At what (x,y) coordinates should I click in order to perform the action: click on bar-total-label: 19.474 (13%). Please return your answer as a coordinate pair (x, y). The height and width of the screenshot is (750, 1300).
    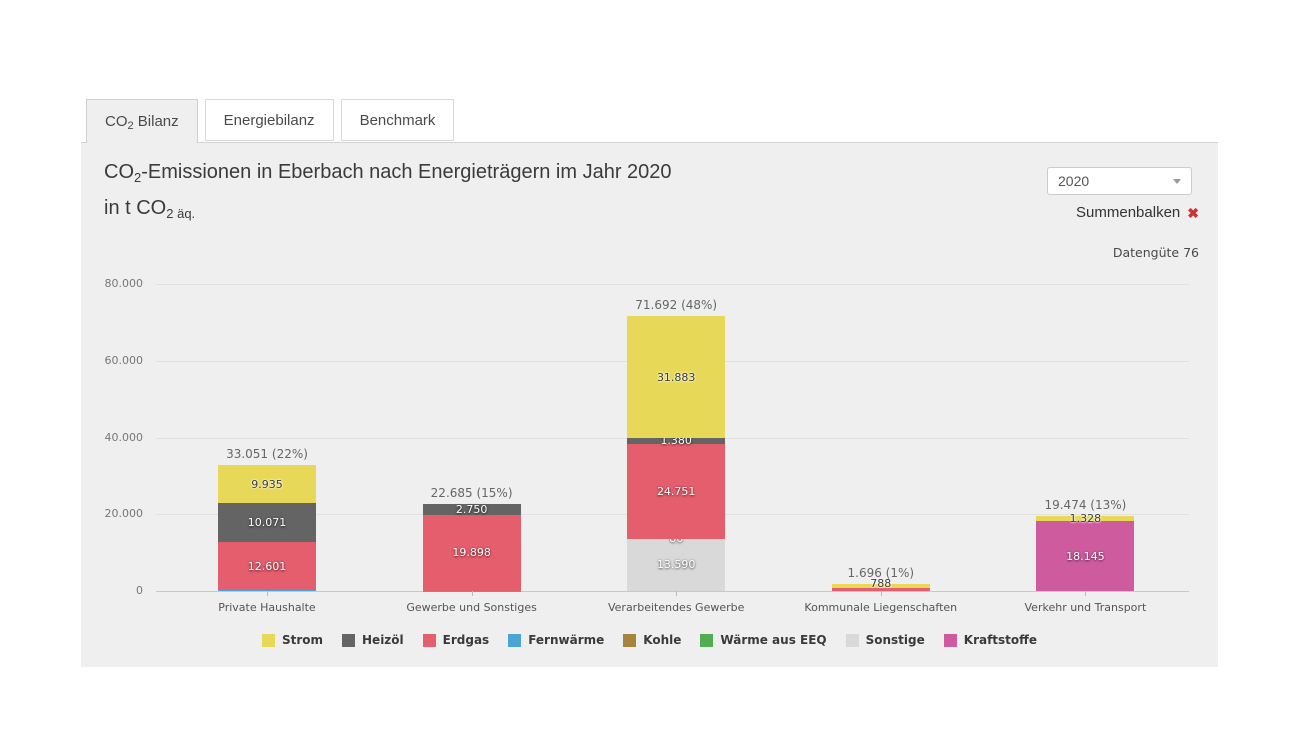
    Looking at the image, I should click on (1085, 505).